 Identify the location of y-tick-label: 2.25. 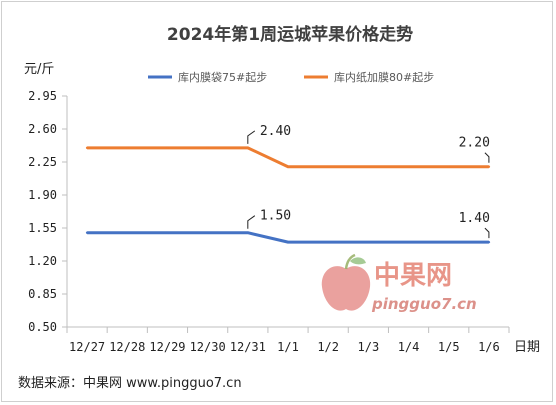
(42, 162).